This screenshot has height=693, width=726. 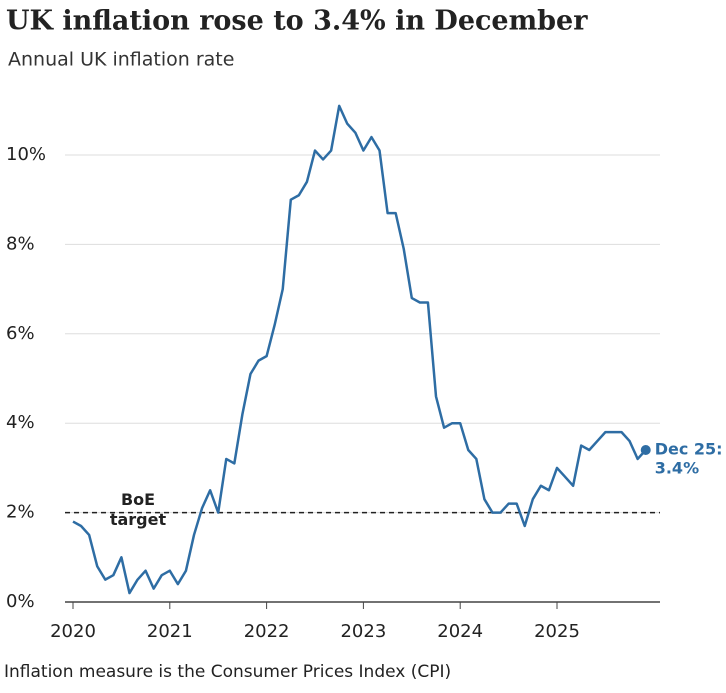 What do you see at coordinates (138, 499) in the screenshot?
I see `reference-label: BoE` at bounding box center [138, 499].